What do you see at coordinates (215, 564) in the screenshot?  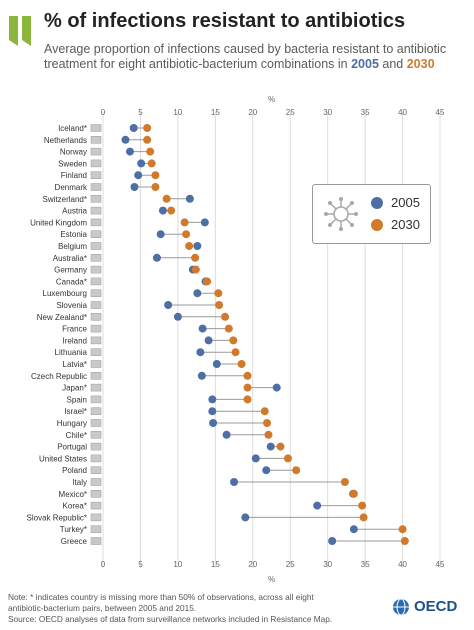 I see `x-tick-label-bottom: 15` at bounding box center [215, 564].